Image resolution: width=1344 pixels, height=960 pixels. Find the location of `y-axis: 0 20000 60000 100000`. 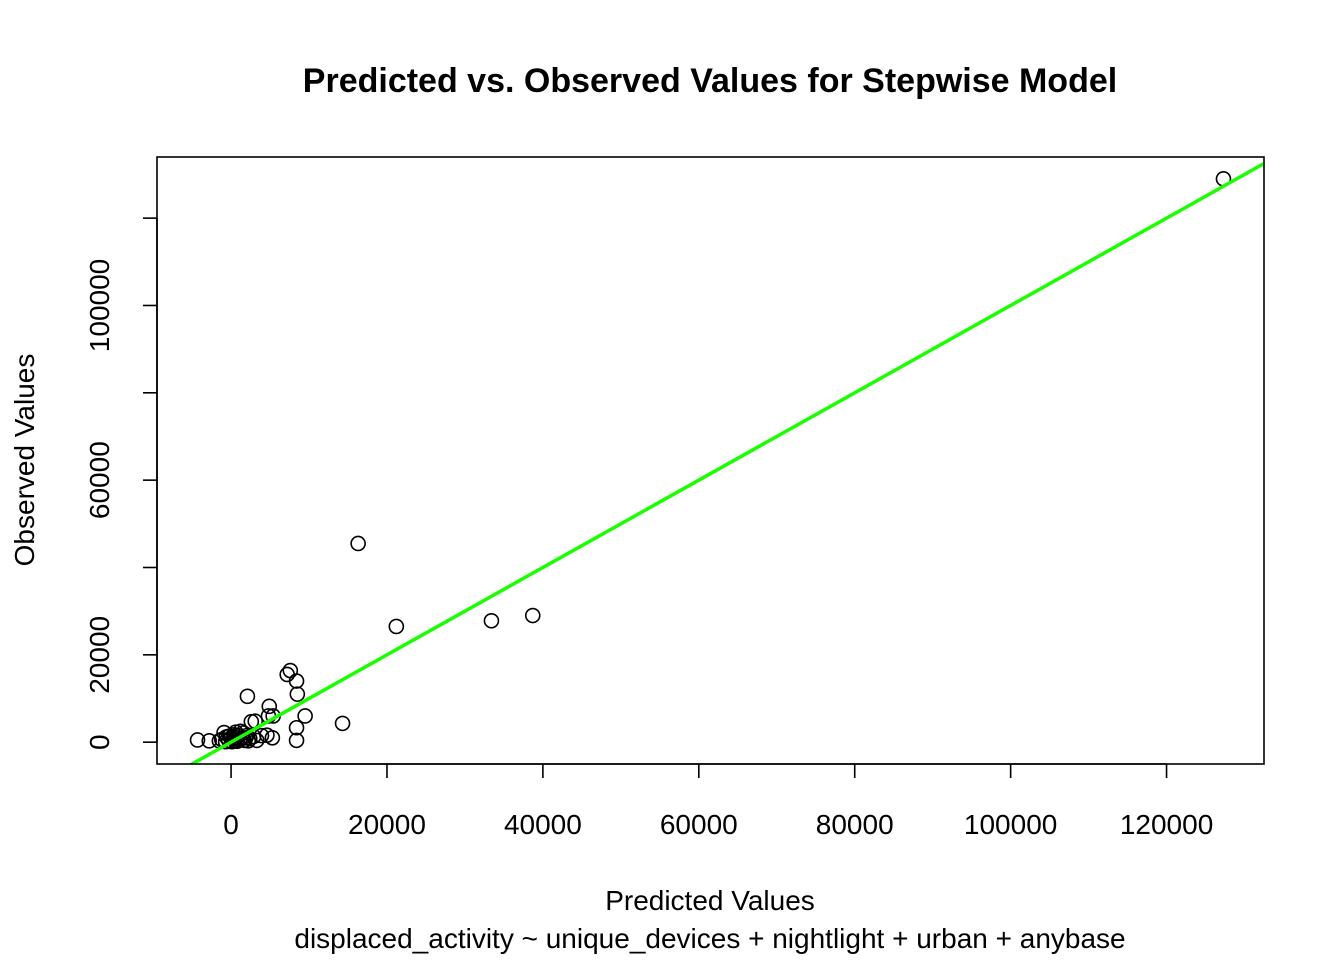

y-axis: 0 20000 60000 100000 is located at coordinates (121, 483).